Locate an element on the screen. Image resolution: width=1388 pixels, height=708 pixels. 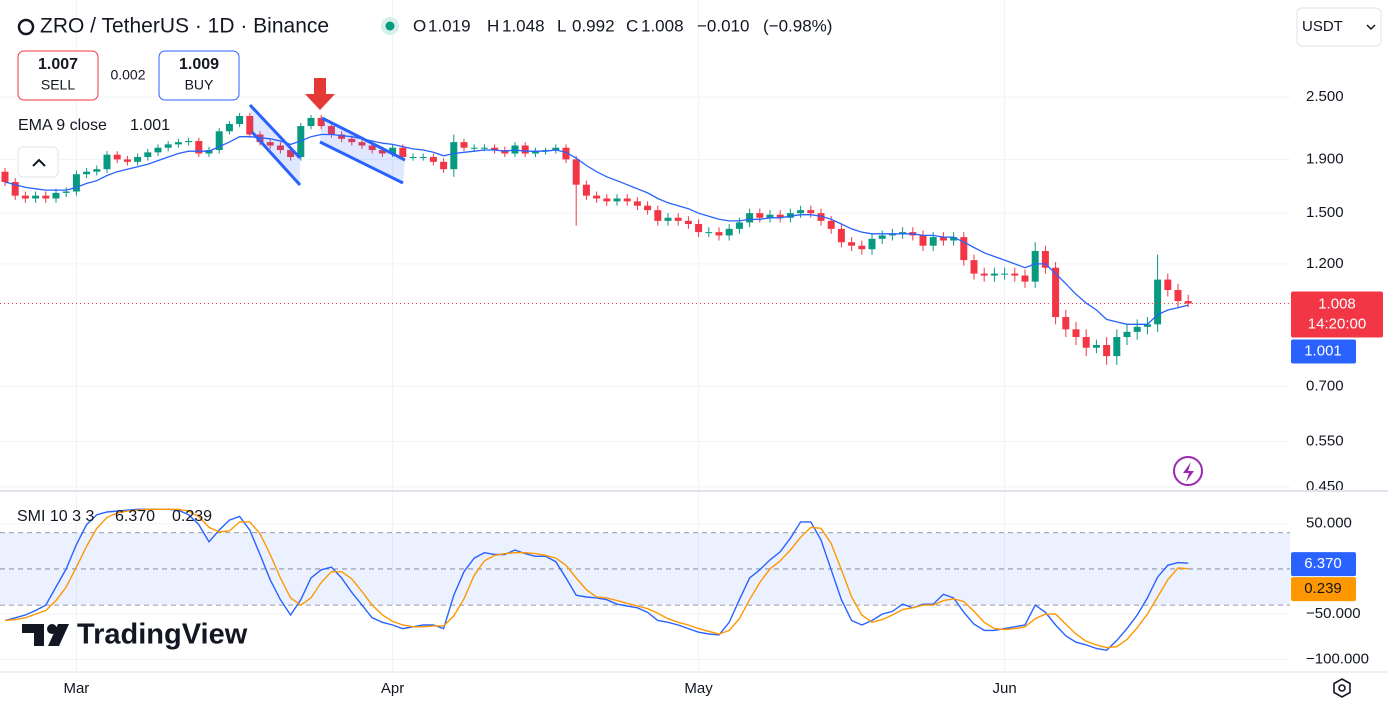
buy-price: 1.009 is located at coordinates (199, 64).